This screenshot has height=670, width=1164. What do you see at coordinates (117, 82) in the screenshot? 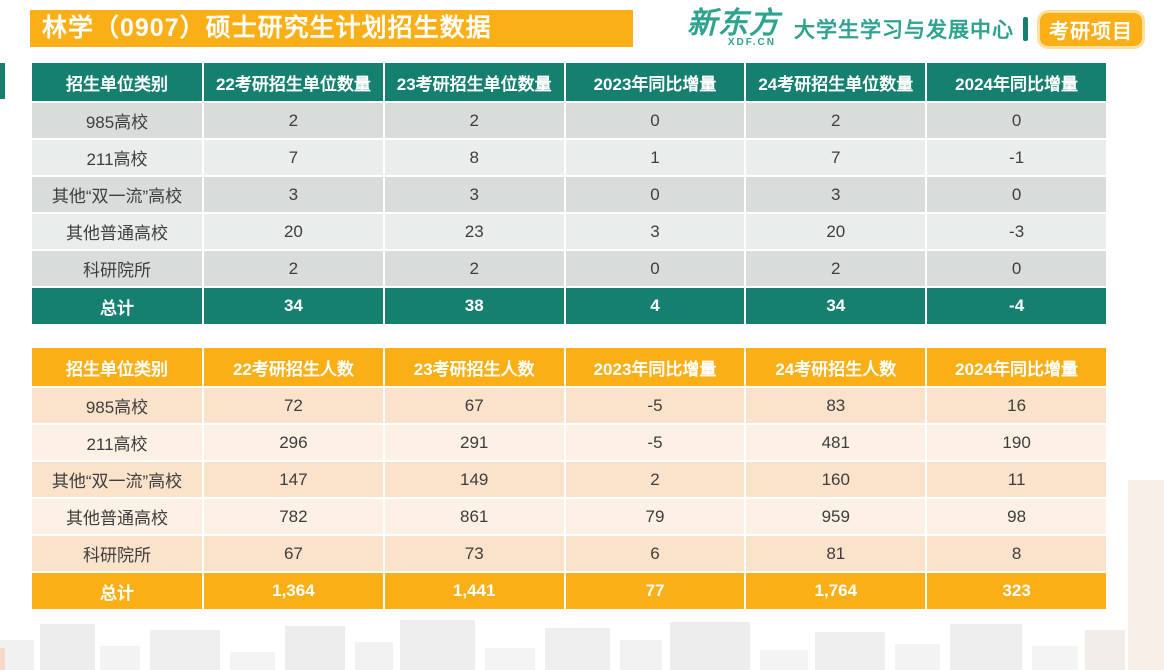
I see `column-header-category: 招生单位类别` at bounding box center [117, 82].